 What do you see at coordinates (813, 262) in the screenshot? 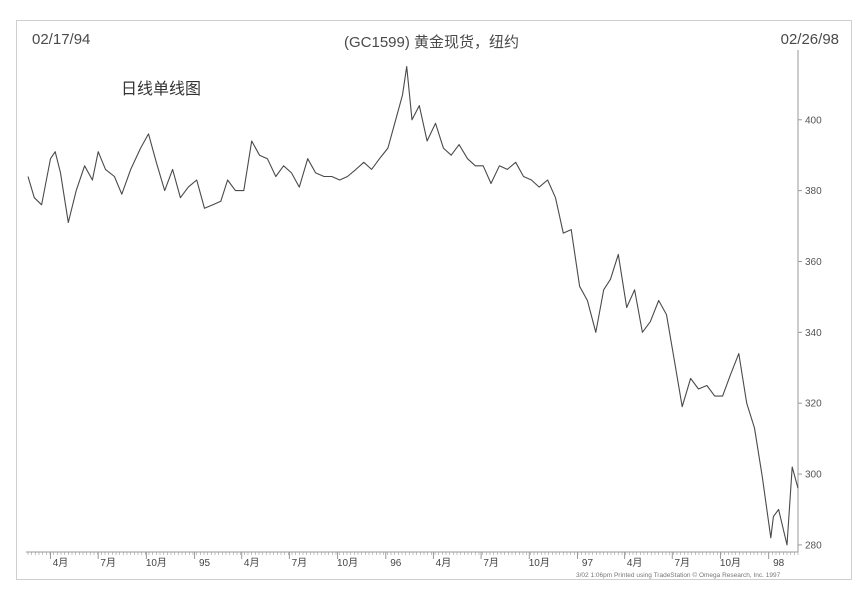
I see `y-tick-label: 360` at bounding box center [813, 262].